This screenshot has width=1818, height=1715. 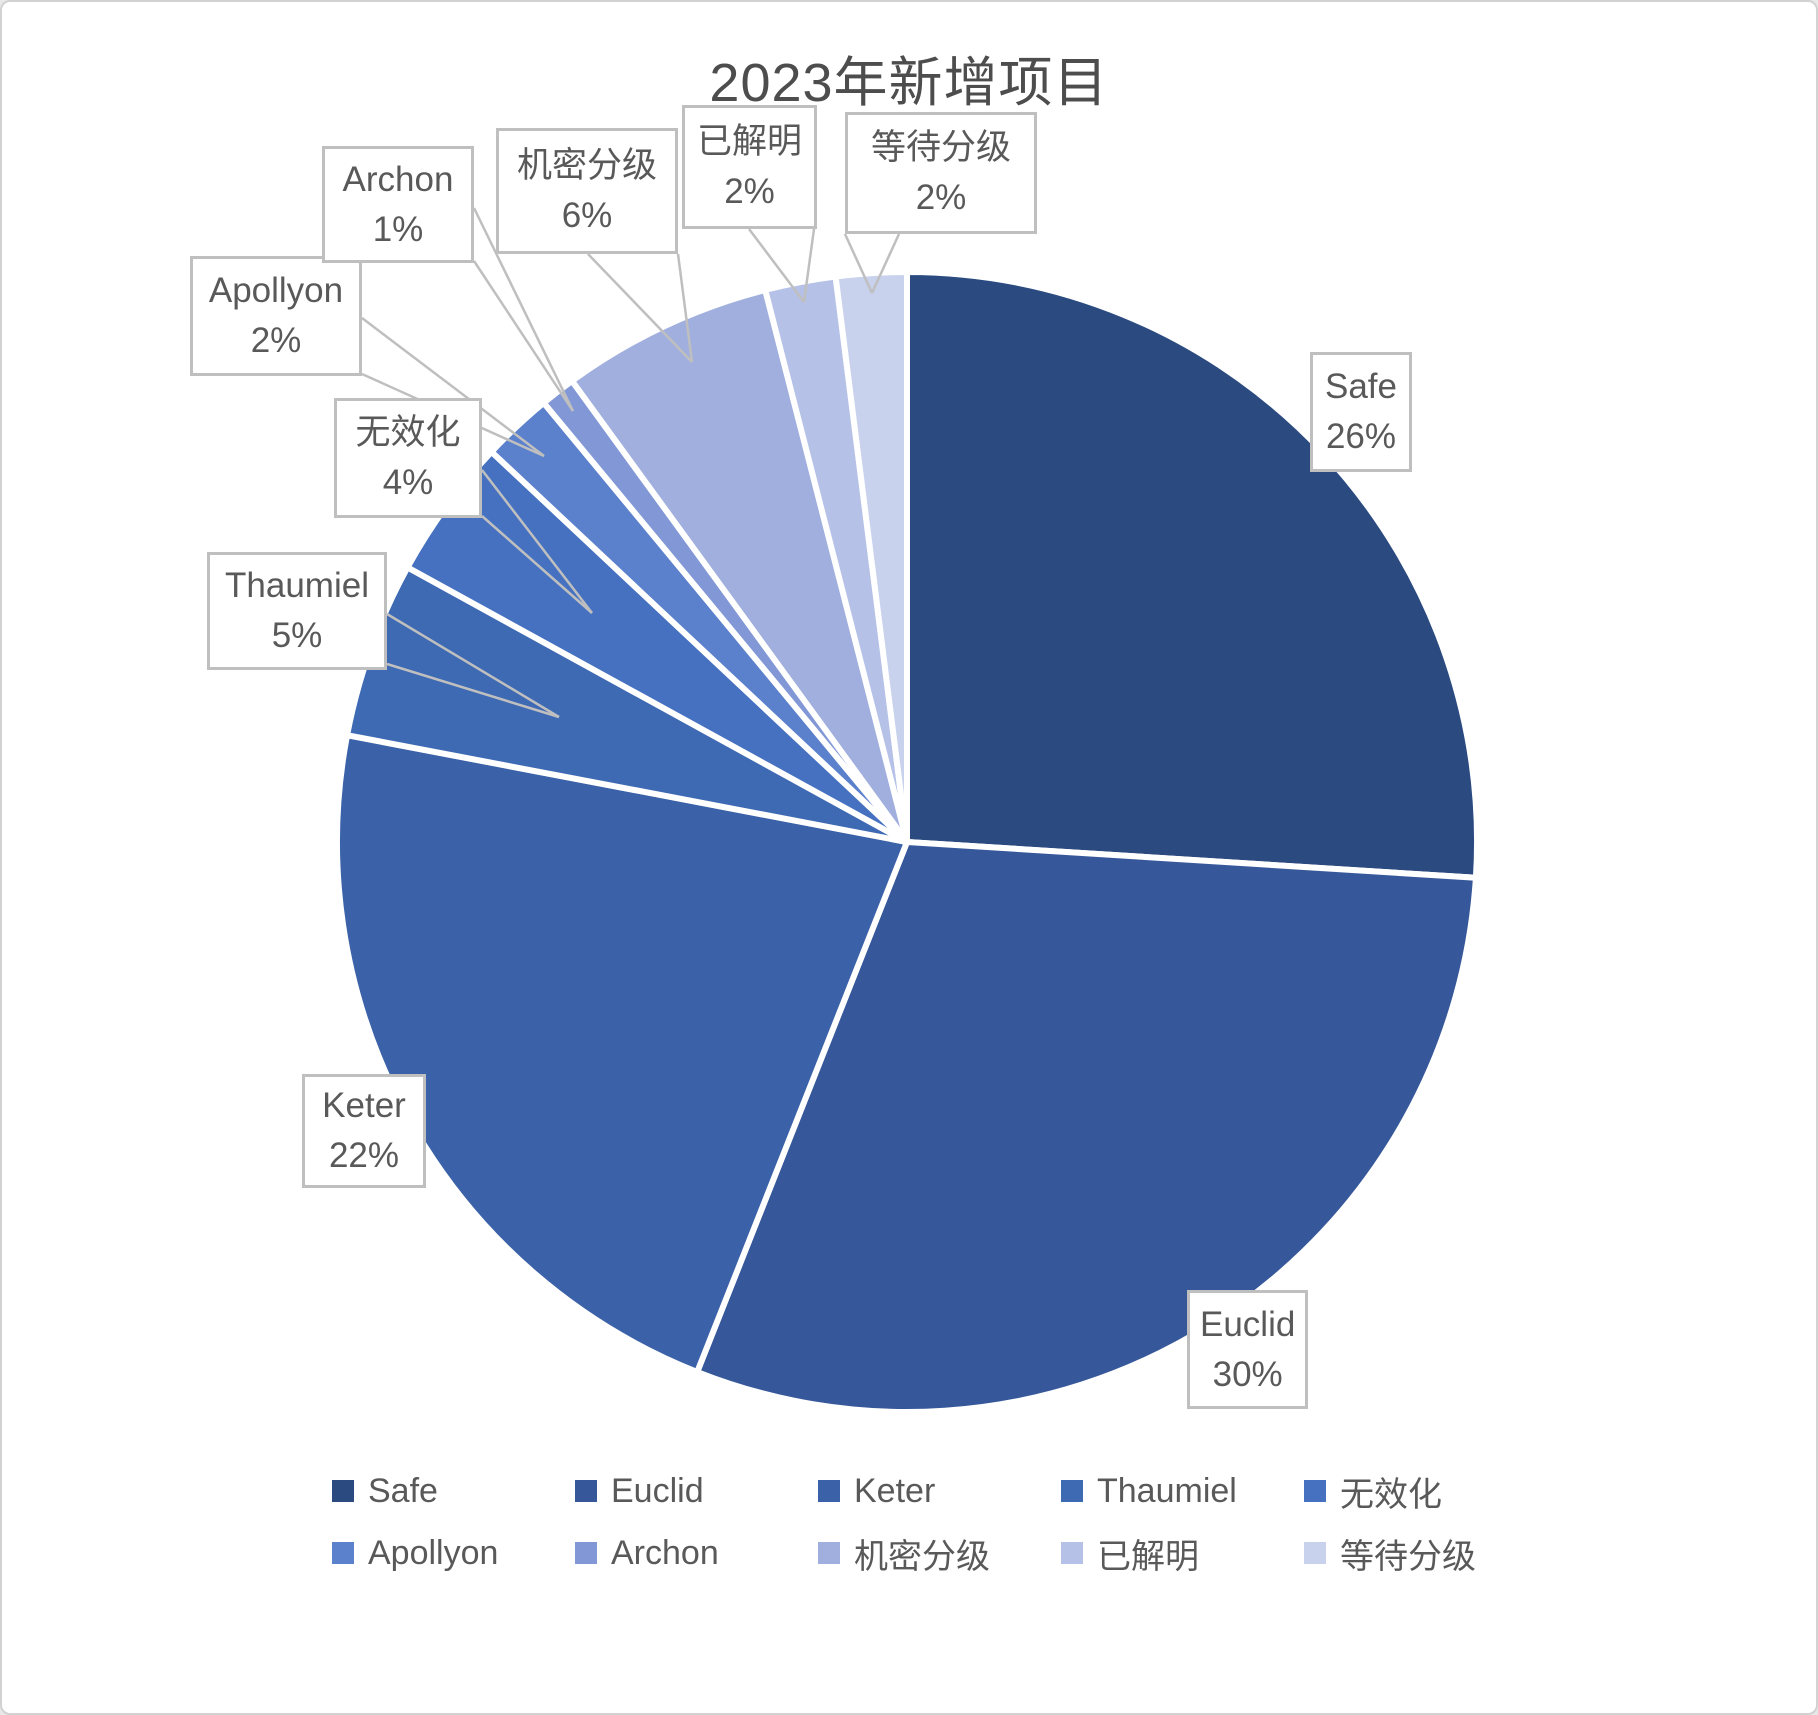 I want to click on data-label-pending: 等待分级 2%, so click(x=941, y=173).